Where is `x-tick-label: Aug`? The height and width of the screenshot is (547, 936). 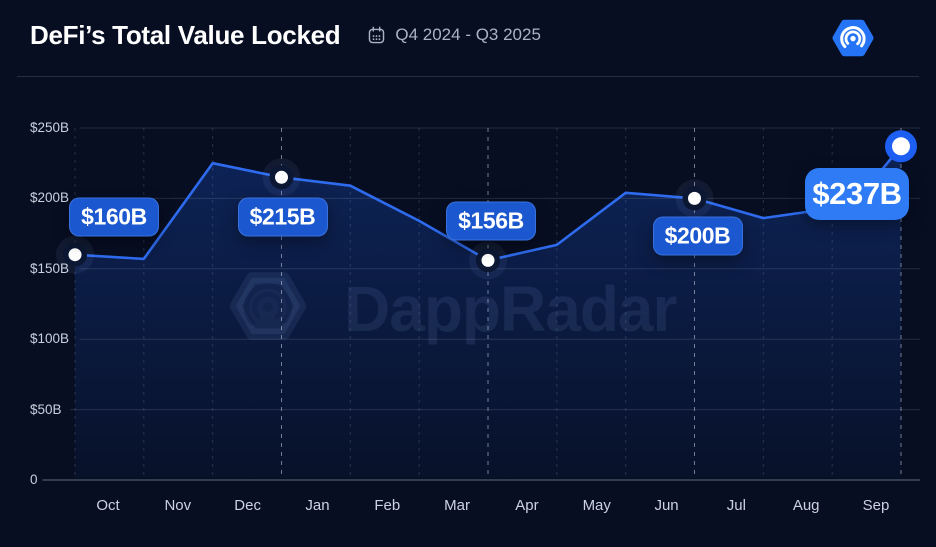 x-tick-label: Aug is located at coordinates (806, 505).